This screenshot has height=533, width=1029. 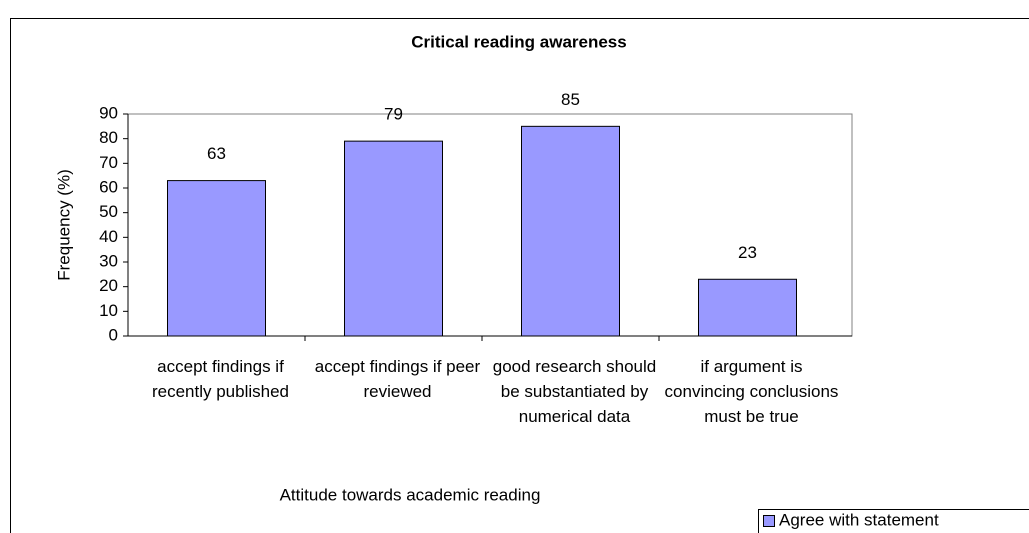 What do you see at coordinates (518, 41) in the screenshot?
I see `chart-title: Critical reading awareness` at bounding box center [518, 41].